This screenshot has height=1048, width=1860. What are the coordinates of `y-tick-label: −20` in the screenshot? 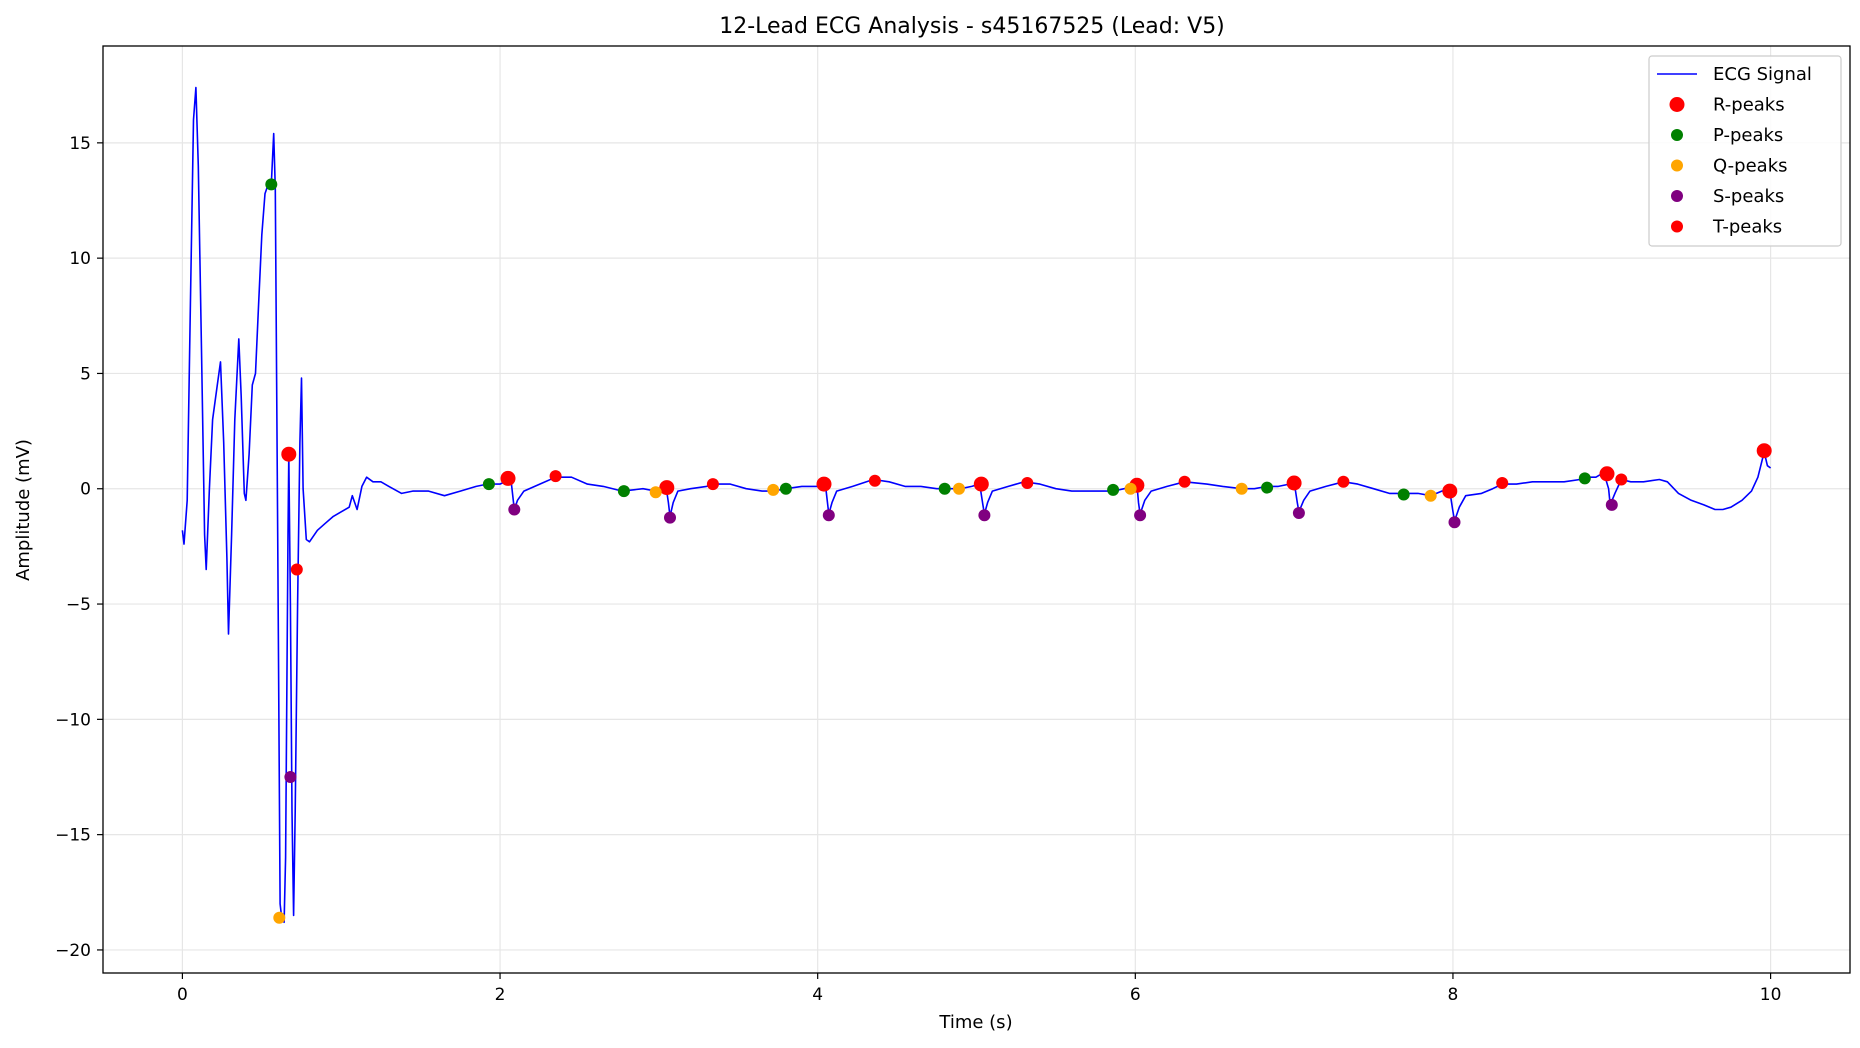 It's located at (73, 951).